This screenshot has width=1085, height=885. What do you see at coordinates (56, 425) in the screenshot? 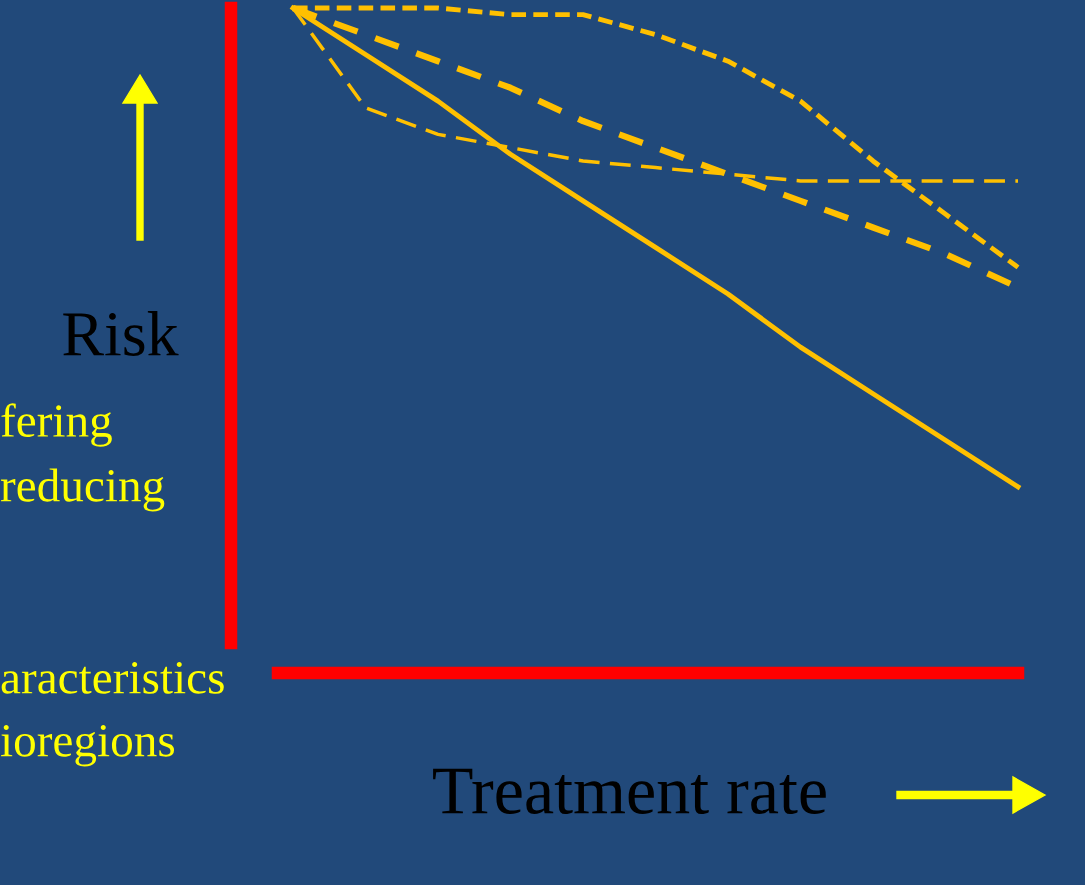
I see `text: fering` at bounding box center [56, 425].